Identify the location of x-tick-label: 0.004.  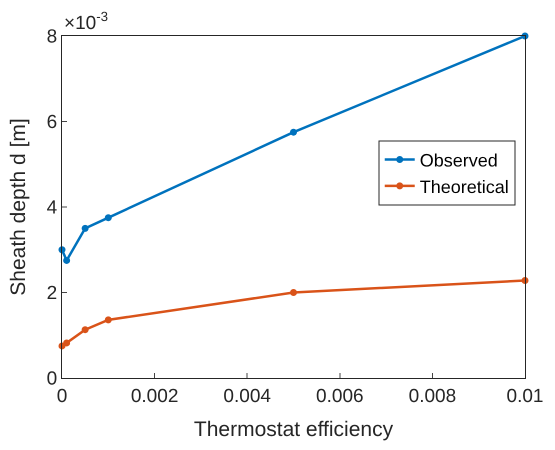
(247, 396).